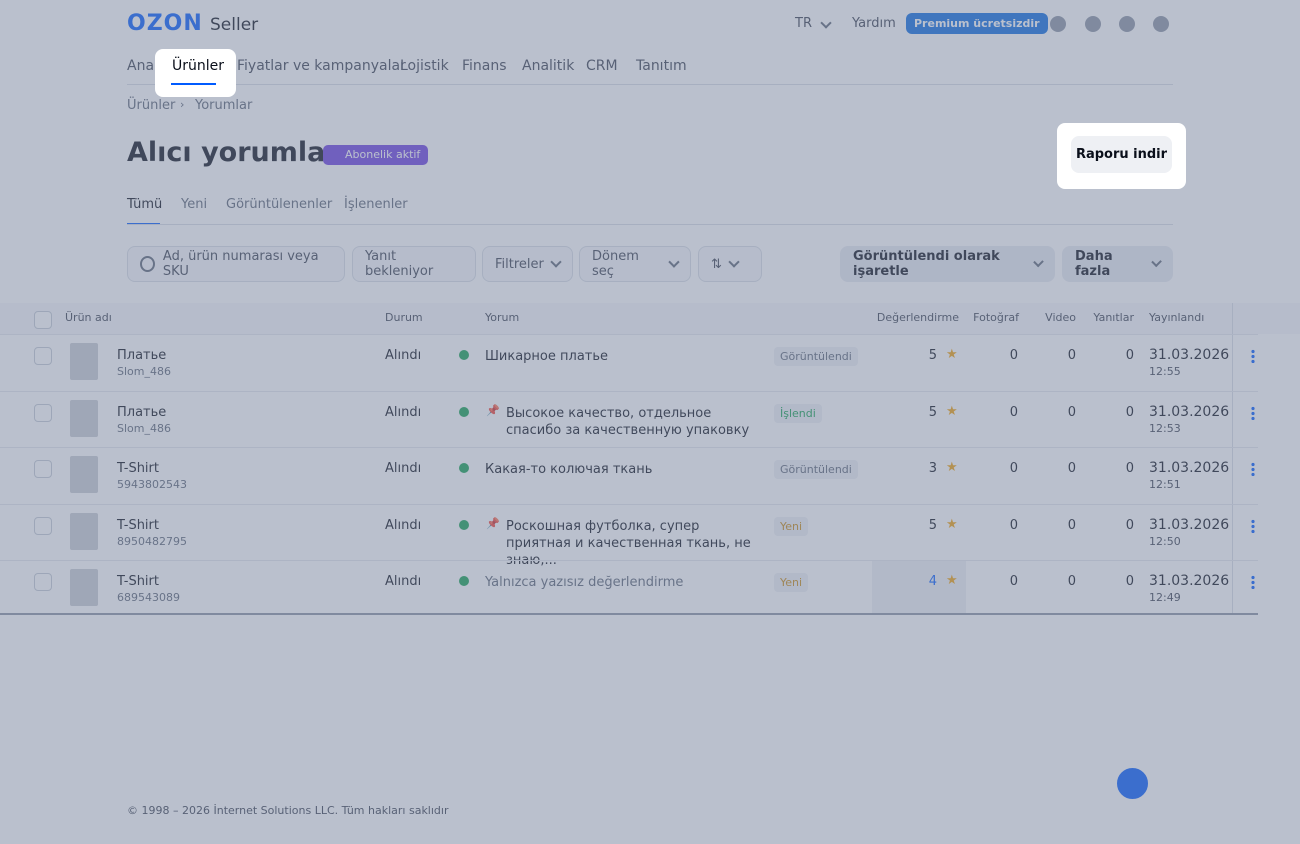  I want to click on nav-highlight: Ürünler, so click(195, 73).